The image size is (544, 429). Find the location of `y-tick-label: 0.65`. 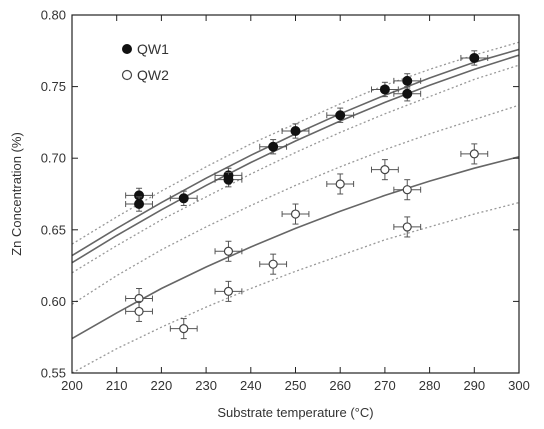

y-tick-label: 0.65 is located at coordinates (53, 229).